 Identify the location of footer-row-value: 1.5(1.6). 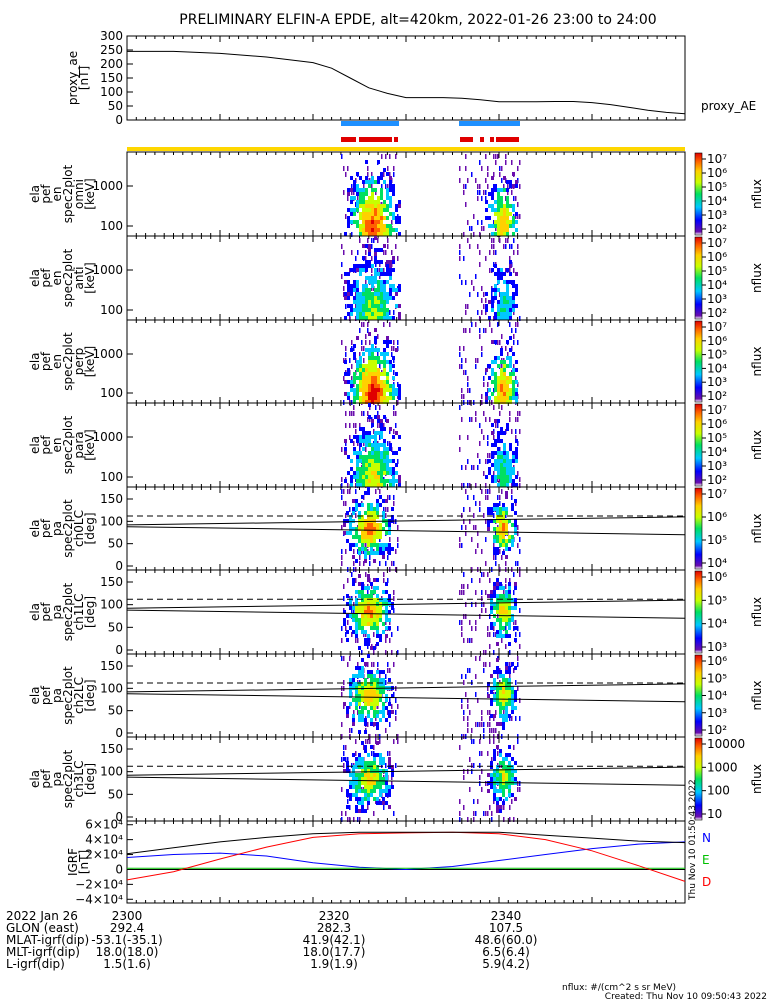
(127, 964).